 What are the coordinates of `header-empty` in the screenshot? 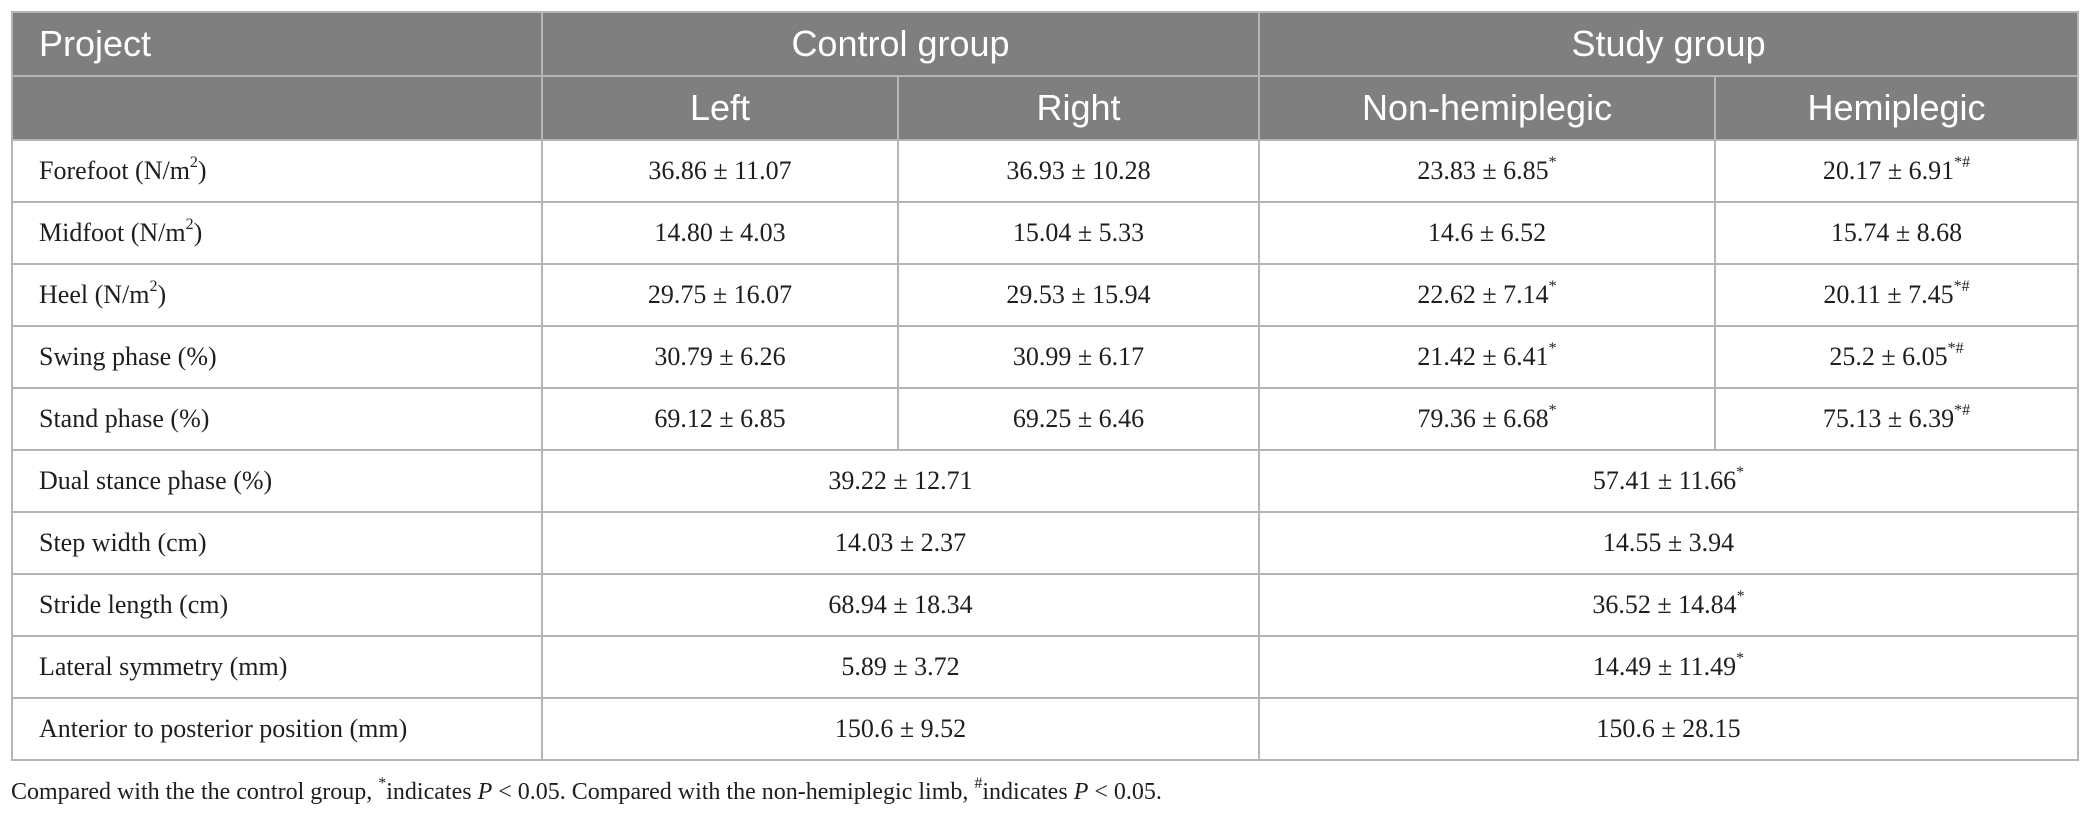 It's located at (277, 108).